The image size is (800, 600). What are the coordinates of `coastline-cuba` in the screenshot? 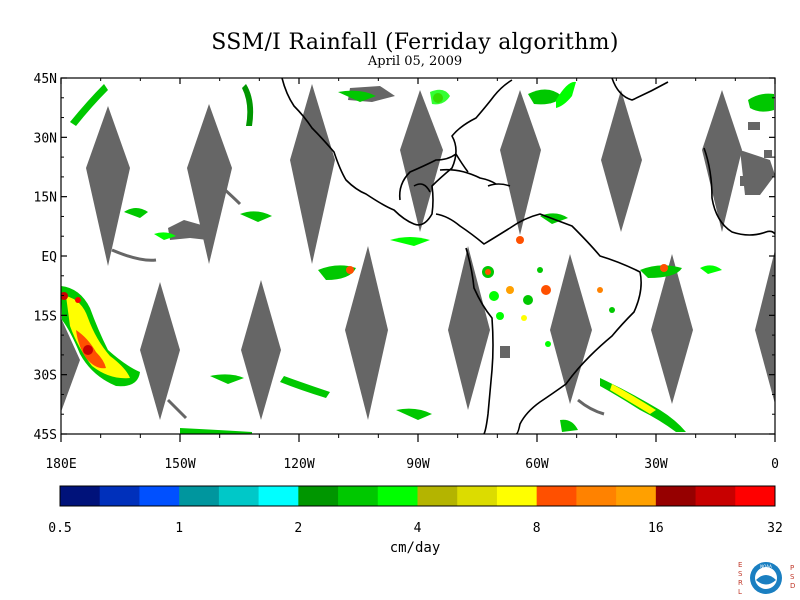 It's located at (468, 176).